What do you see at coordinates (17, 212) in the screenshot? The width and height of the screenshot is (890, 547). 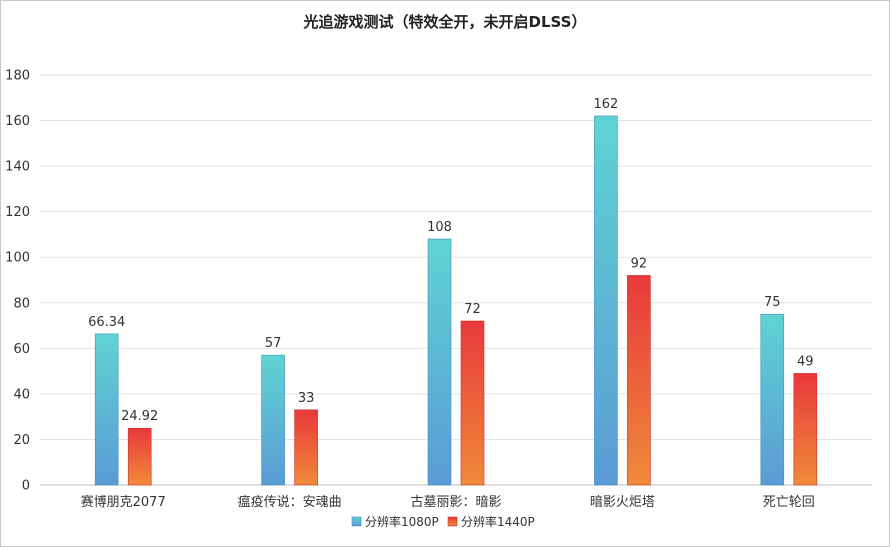 I see `y-tick-label: 120` at bounding box center [17, 212].